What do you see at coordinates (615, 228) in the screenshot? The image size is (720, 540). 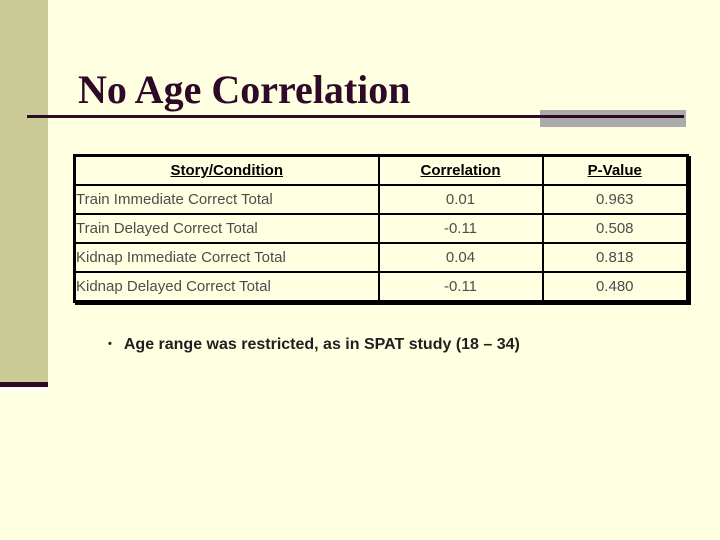 I see `p-value-cell: 0.508` at bounding box center [615, 228].